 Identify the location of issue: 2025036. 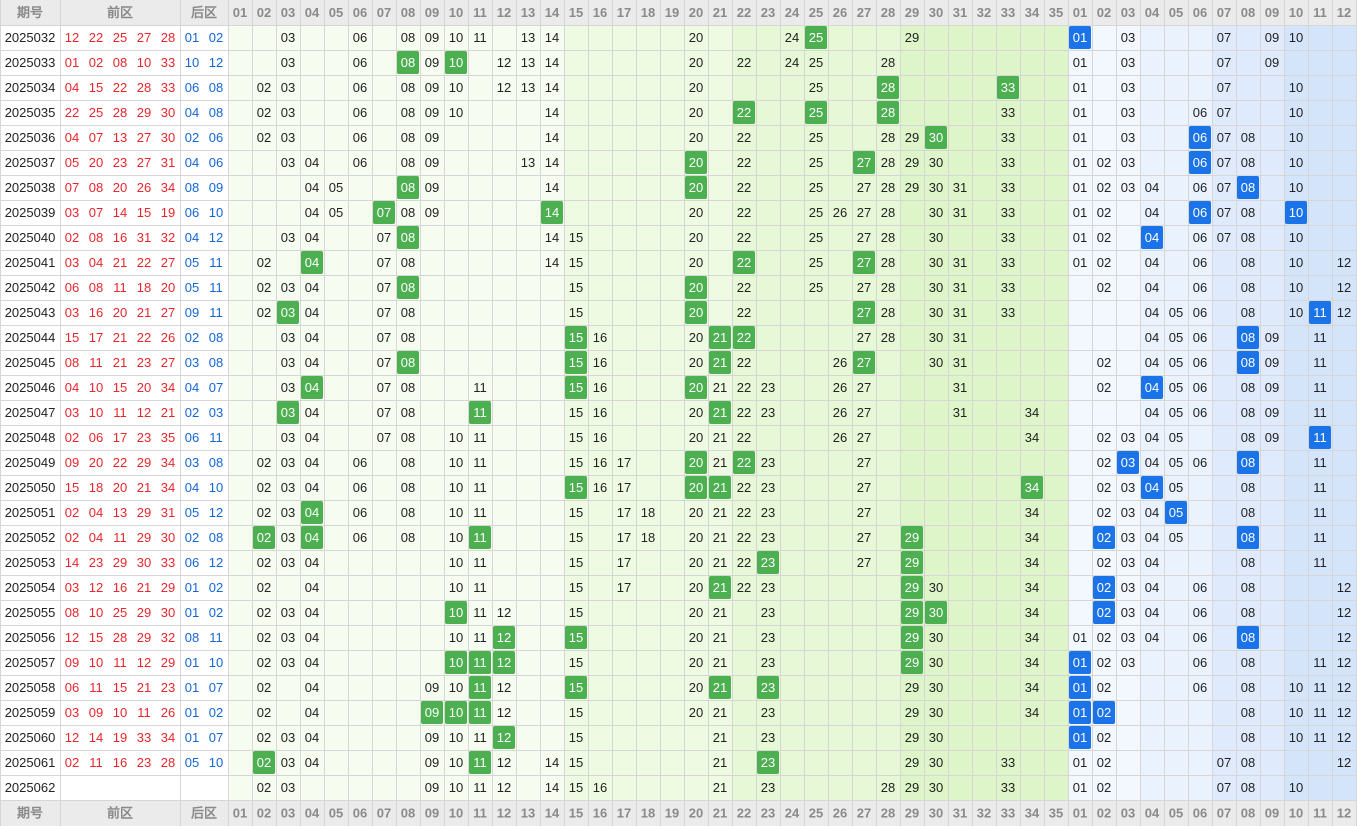
(30, 137).